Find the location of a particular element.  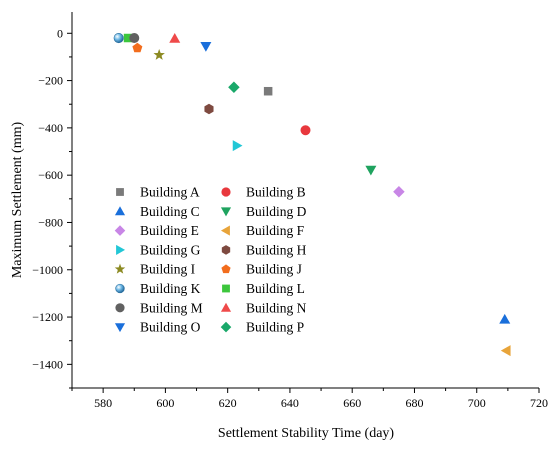

building-a-point is located at coordinates (268, 91).